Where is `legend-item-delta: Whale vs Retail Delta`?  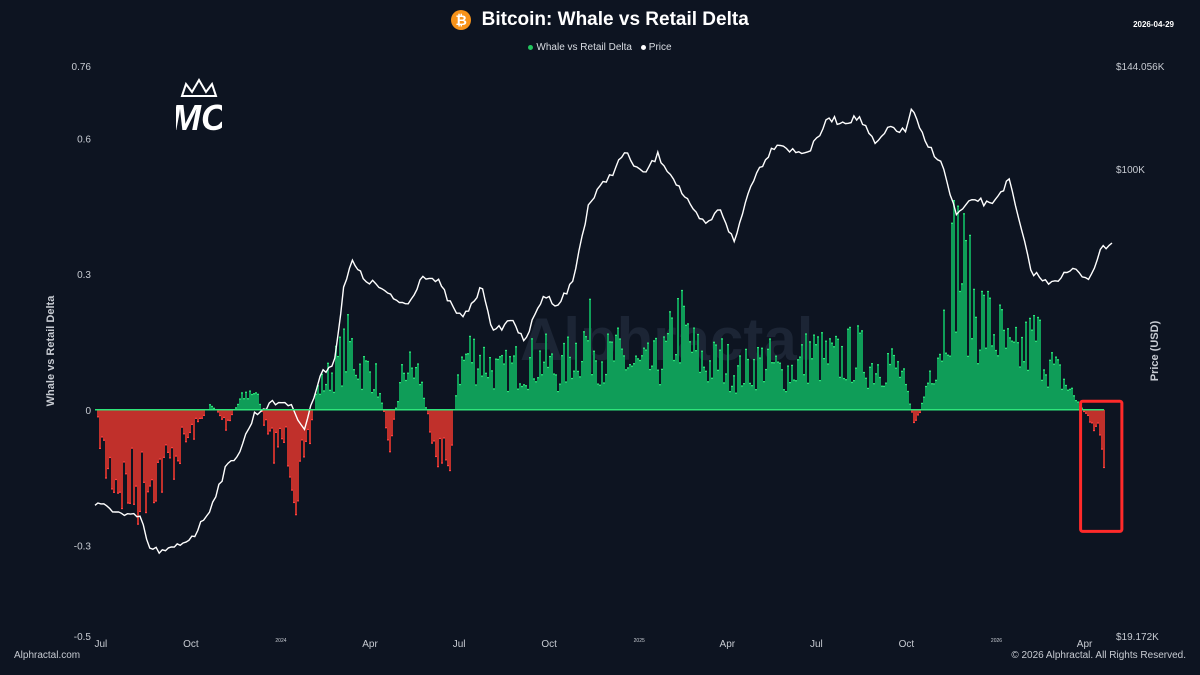
legend-item-delta: Whale vs Retail Delta is located at coordinates (580, 47).